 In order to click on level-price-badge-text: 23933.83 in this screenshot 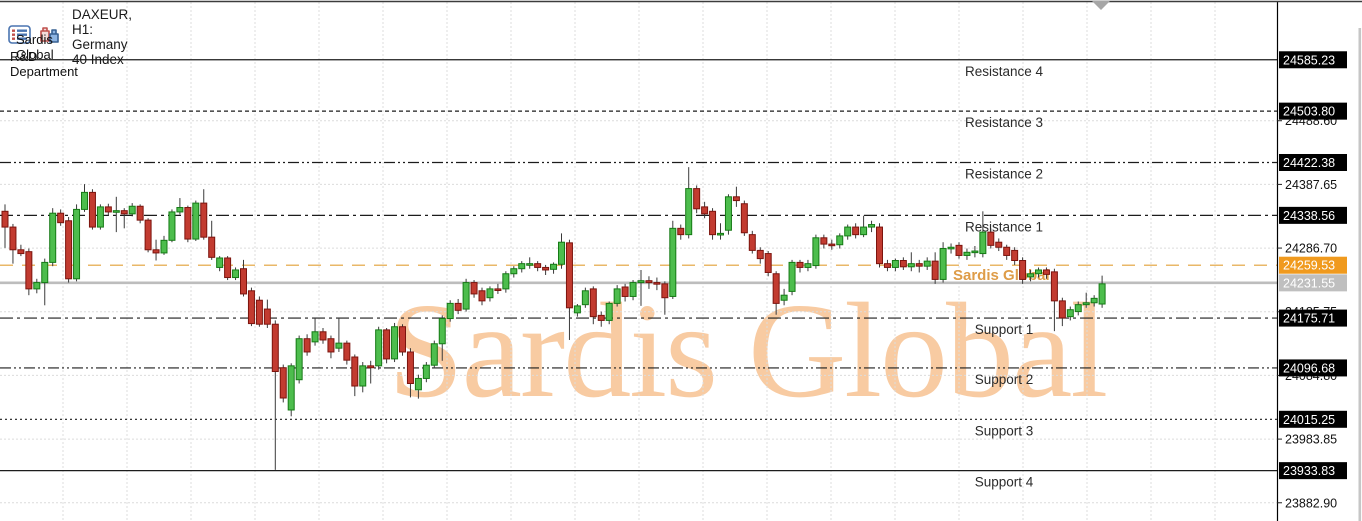, I will do `click(1309, 471)`.